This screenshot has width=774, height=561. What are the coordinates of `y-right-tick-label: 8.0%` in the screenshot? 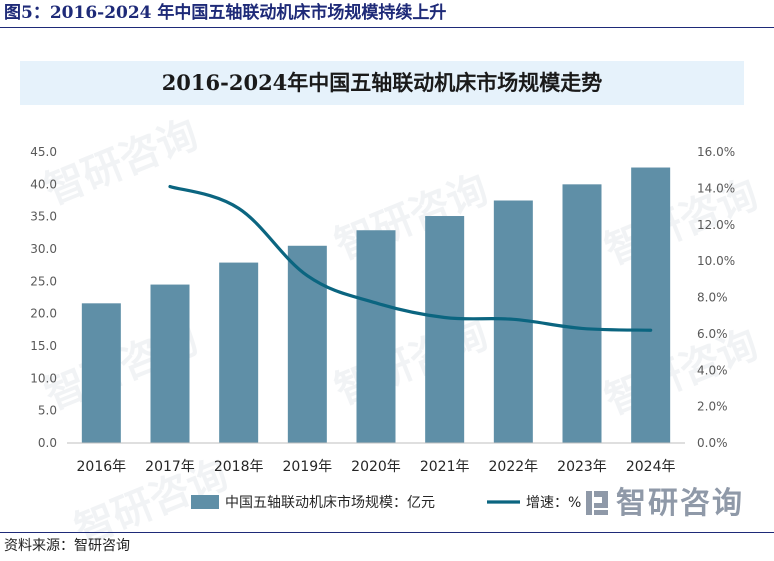 It's located at (712, 298).